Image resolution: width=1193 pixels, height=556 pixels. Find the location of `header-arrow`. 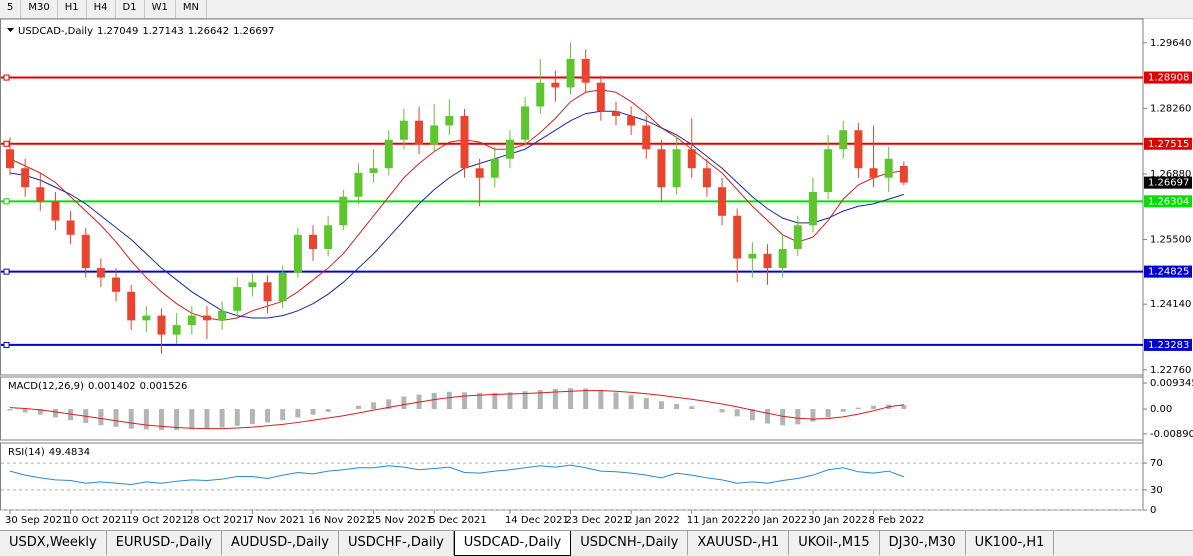

header-arrow is located at coordinates (10, 30).